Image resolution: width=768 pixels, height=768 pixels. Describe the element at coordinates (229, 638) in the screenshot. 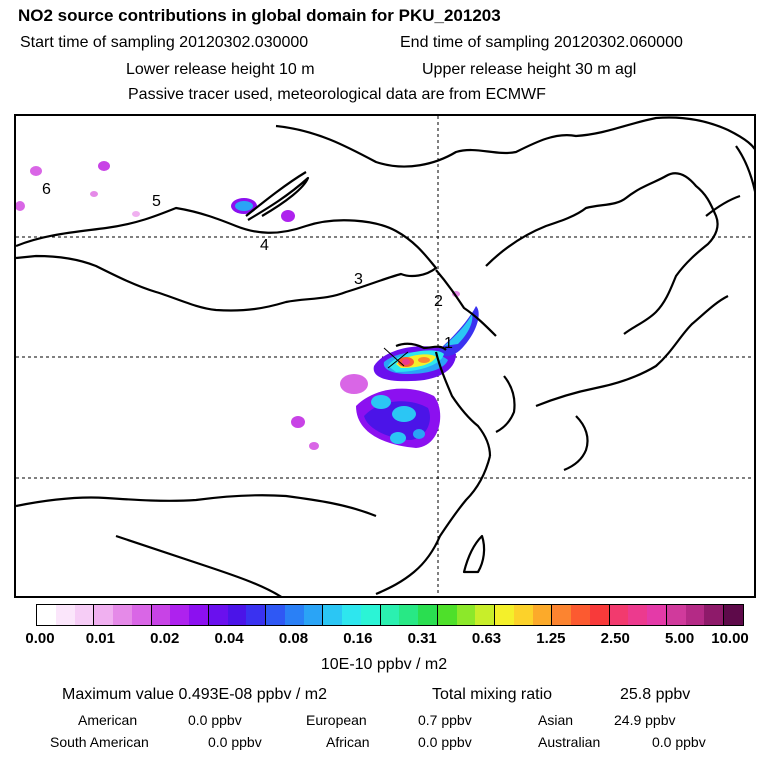

I see `colorbar-tick-label: 0.04` at that location.